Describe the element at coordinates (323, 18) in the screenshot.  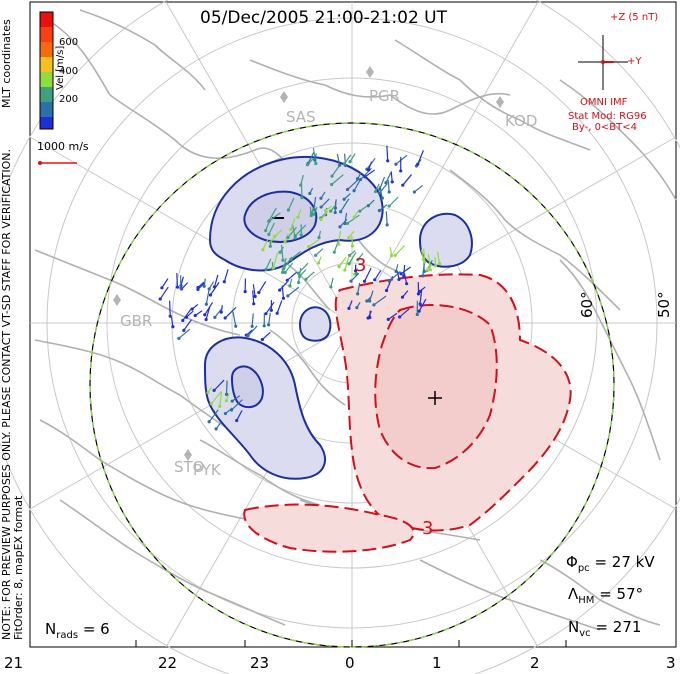
I see `map-title: 05/Dec/2005 21:00-21:02 UT` at that location.